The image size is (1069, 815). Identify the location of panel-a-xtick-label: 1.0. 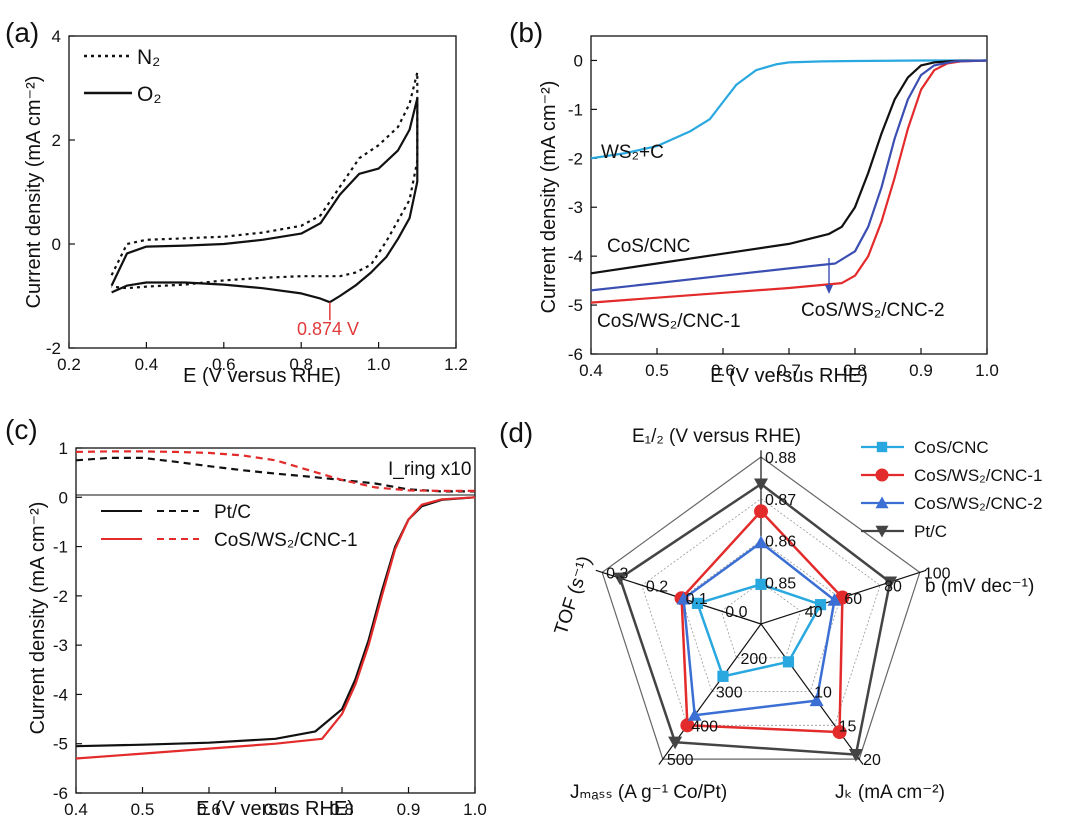
(379, 364).